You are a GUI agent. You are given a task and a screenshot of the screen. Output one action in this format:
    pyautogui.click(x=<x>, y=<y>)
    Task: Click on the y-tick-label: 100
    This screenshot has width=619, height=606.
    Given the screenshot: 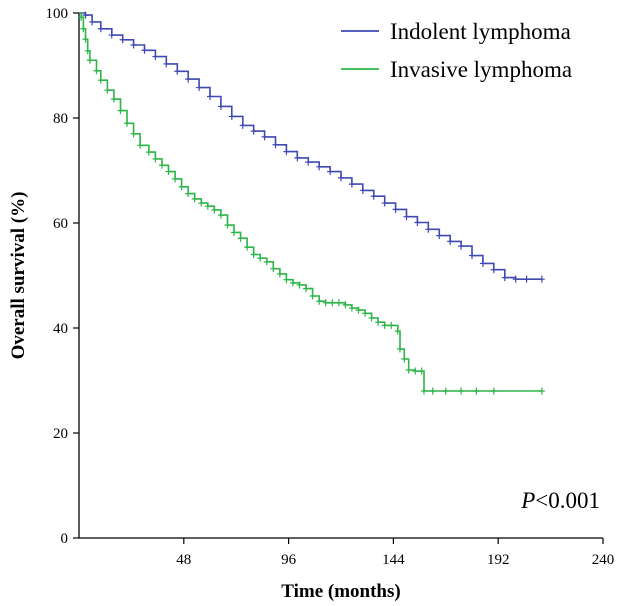 What is the action you would take?
    pyautogui.click(x=57, y=14)
    